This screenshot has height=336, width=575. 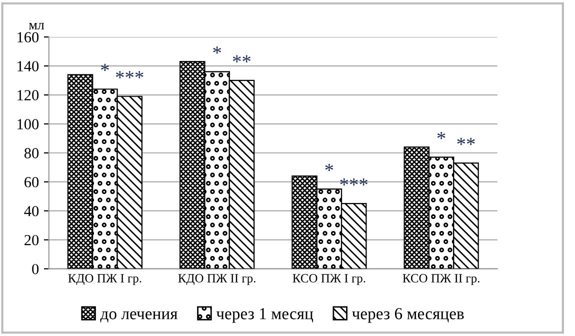 I want to click on legend-label: до лечения, so click(x=139, y=316).